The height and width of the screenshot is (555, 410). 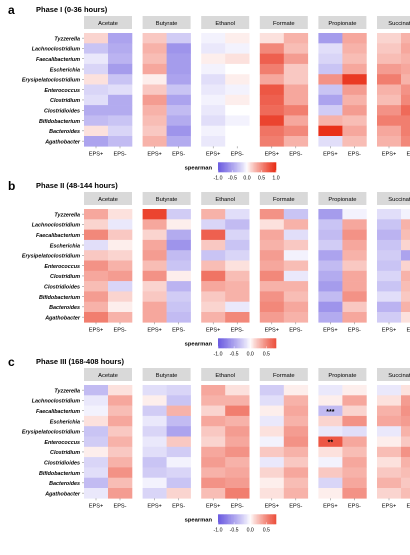 I want to click on facet-label: Formate, so click(x=284, y=376).